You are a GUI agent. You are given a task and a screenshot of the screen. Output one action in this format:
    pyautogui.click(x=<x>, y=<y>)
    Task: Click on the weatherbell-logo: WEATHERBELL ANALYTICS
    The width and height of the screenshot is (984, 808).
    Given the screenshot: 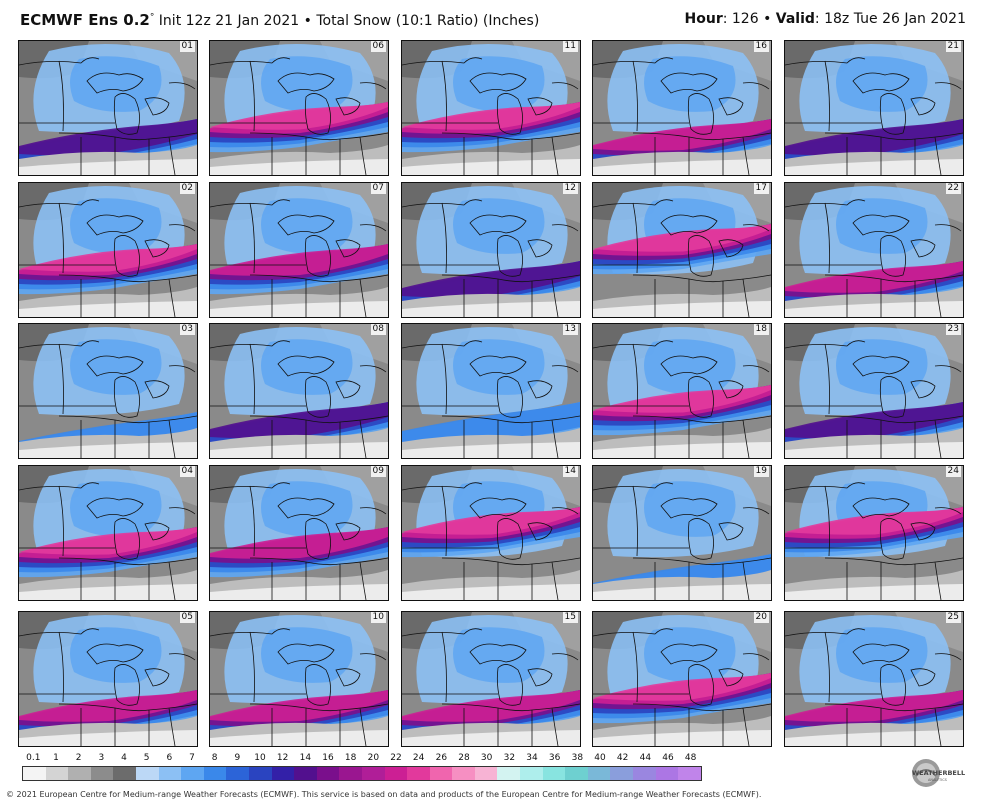 What is the action you would take?
    pyautogui.click(x=938, y=773)
    